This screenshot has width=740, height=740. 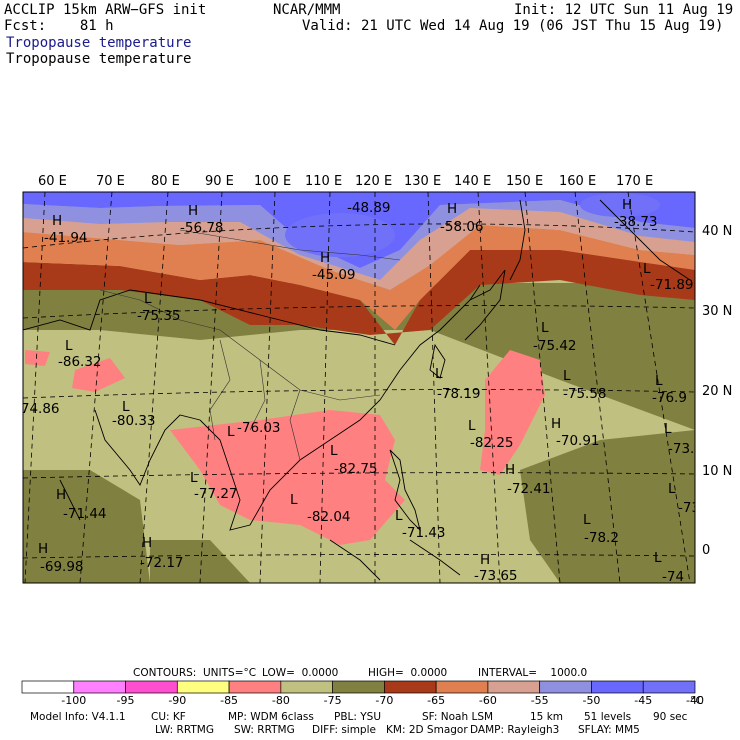 What do you see at coordinates (78, 717) in the screenshot?
I see `footer-model-info: Model Info: V4.1.1` at bounding box center [78, 717].